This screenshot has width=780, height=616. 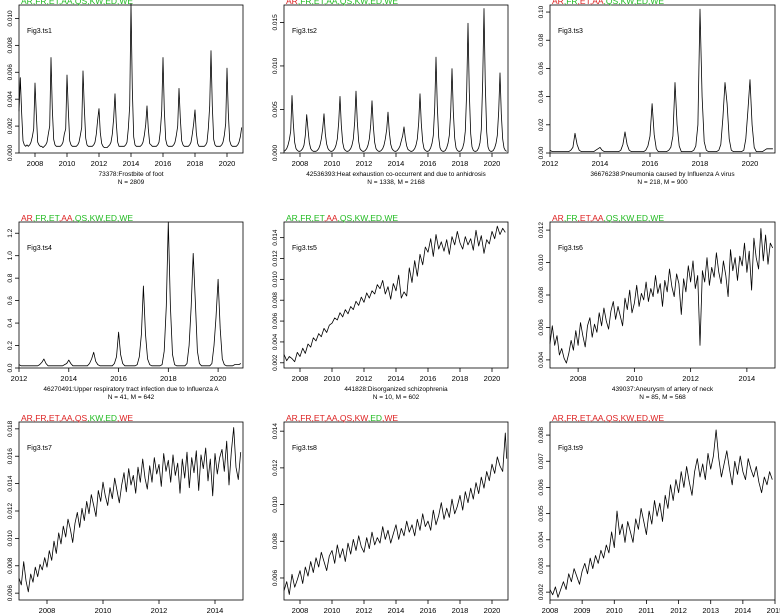 What do you see at coordinates (275, 22) in the screenshot?
I see `y-tick-label: 0.015` at bounding box center [275, 22].